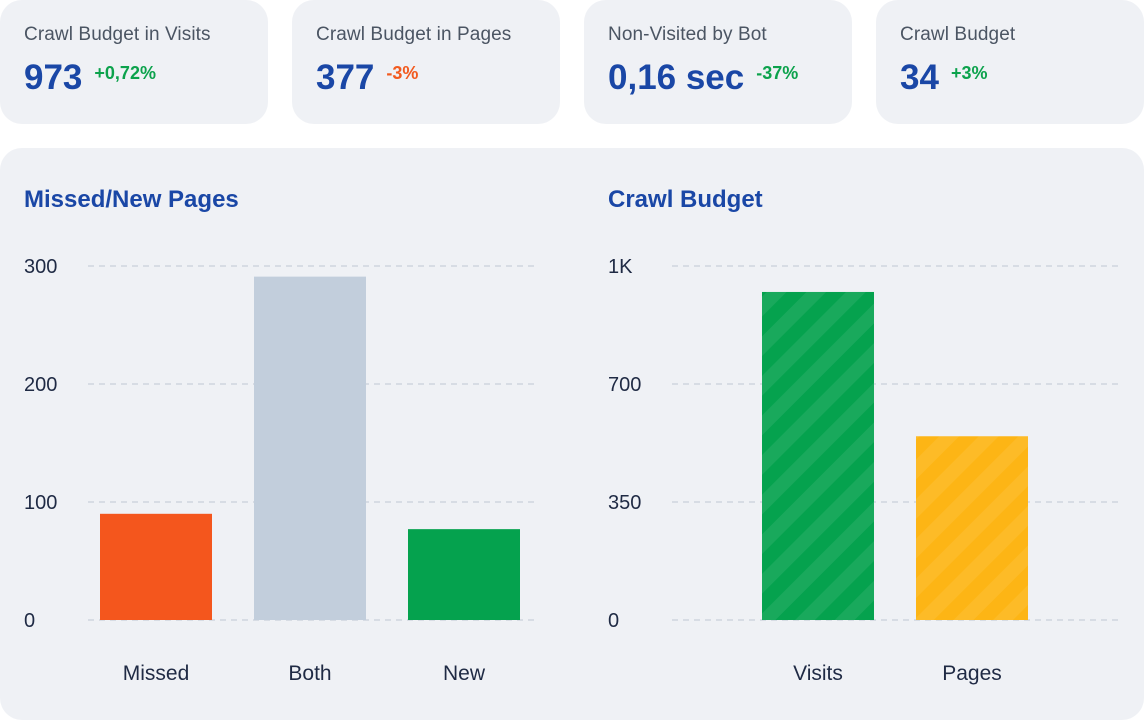  Describe the element at coordinates (156, 566) in the screenshot. I see `bar-missed` at that location.